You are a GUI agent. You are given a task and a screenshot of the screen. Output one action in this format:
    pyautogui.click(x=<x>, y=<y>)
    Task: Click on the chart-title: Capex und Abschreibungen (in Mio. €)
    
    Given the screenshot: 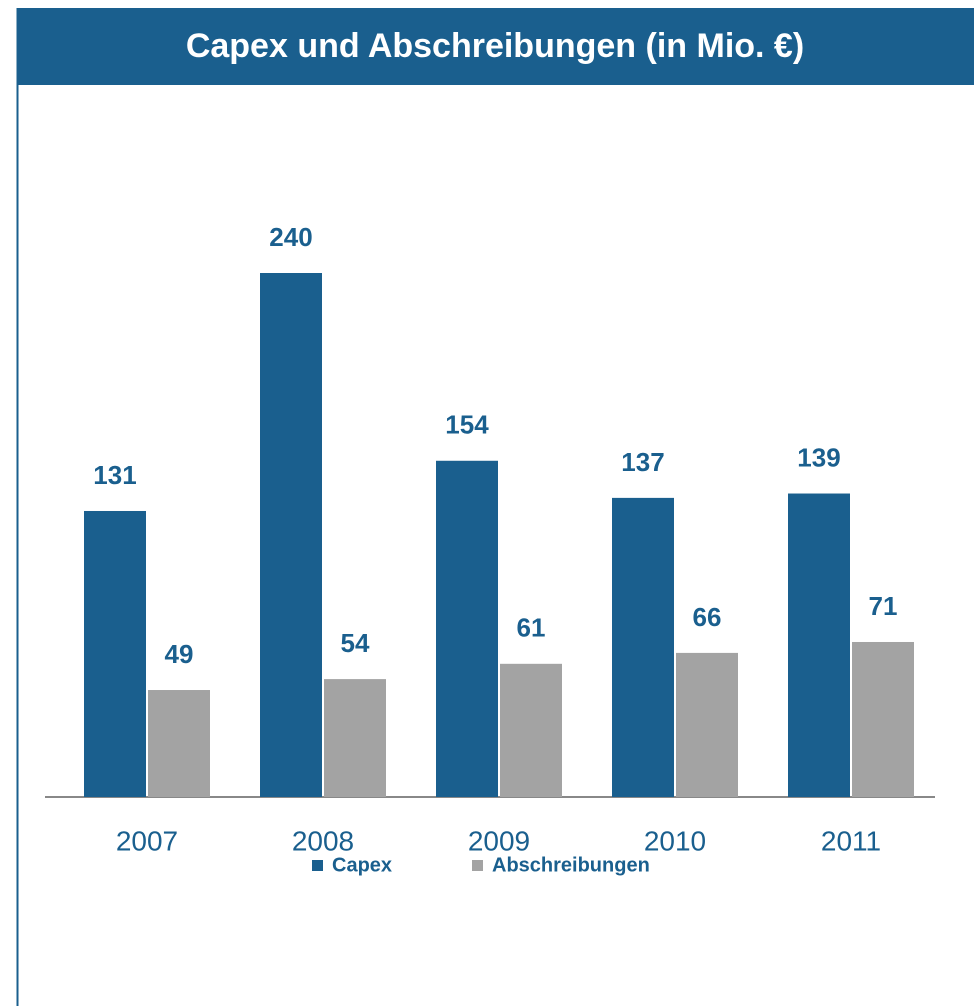 What is the action you would take?
    pyautogui.click(x=495, y=46)
    